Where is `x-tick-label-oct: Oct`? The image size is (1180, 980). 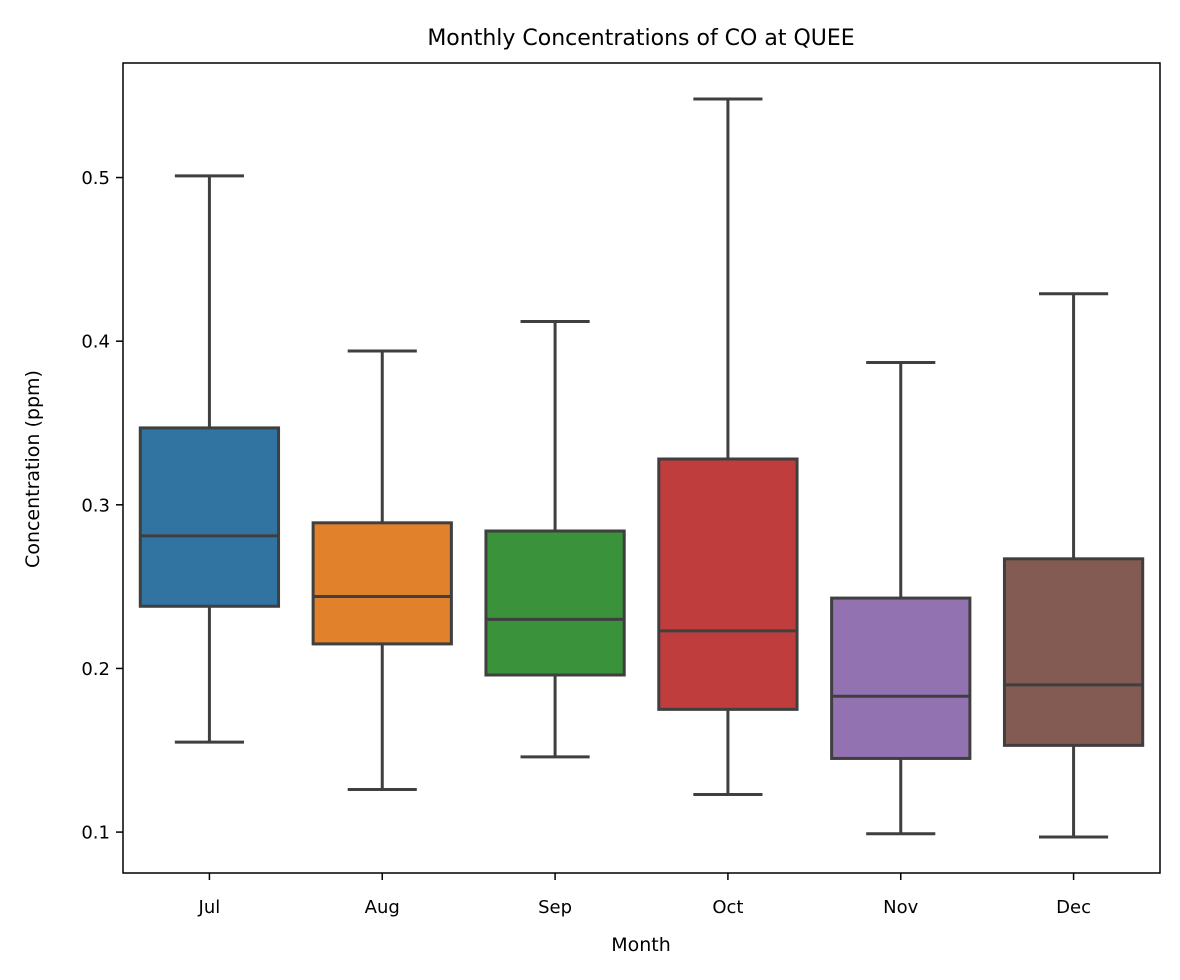 x-tick-label-oct: Oct is located at coordinates (727, 907).